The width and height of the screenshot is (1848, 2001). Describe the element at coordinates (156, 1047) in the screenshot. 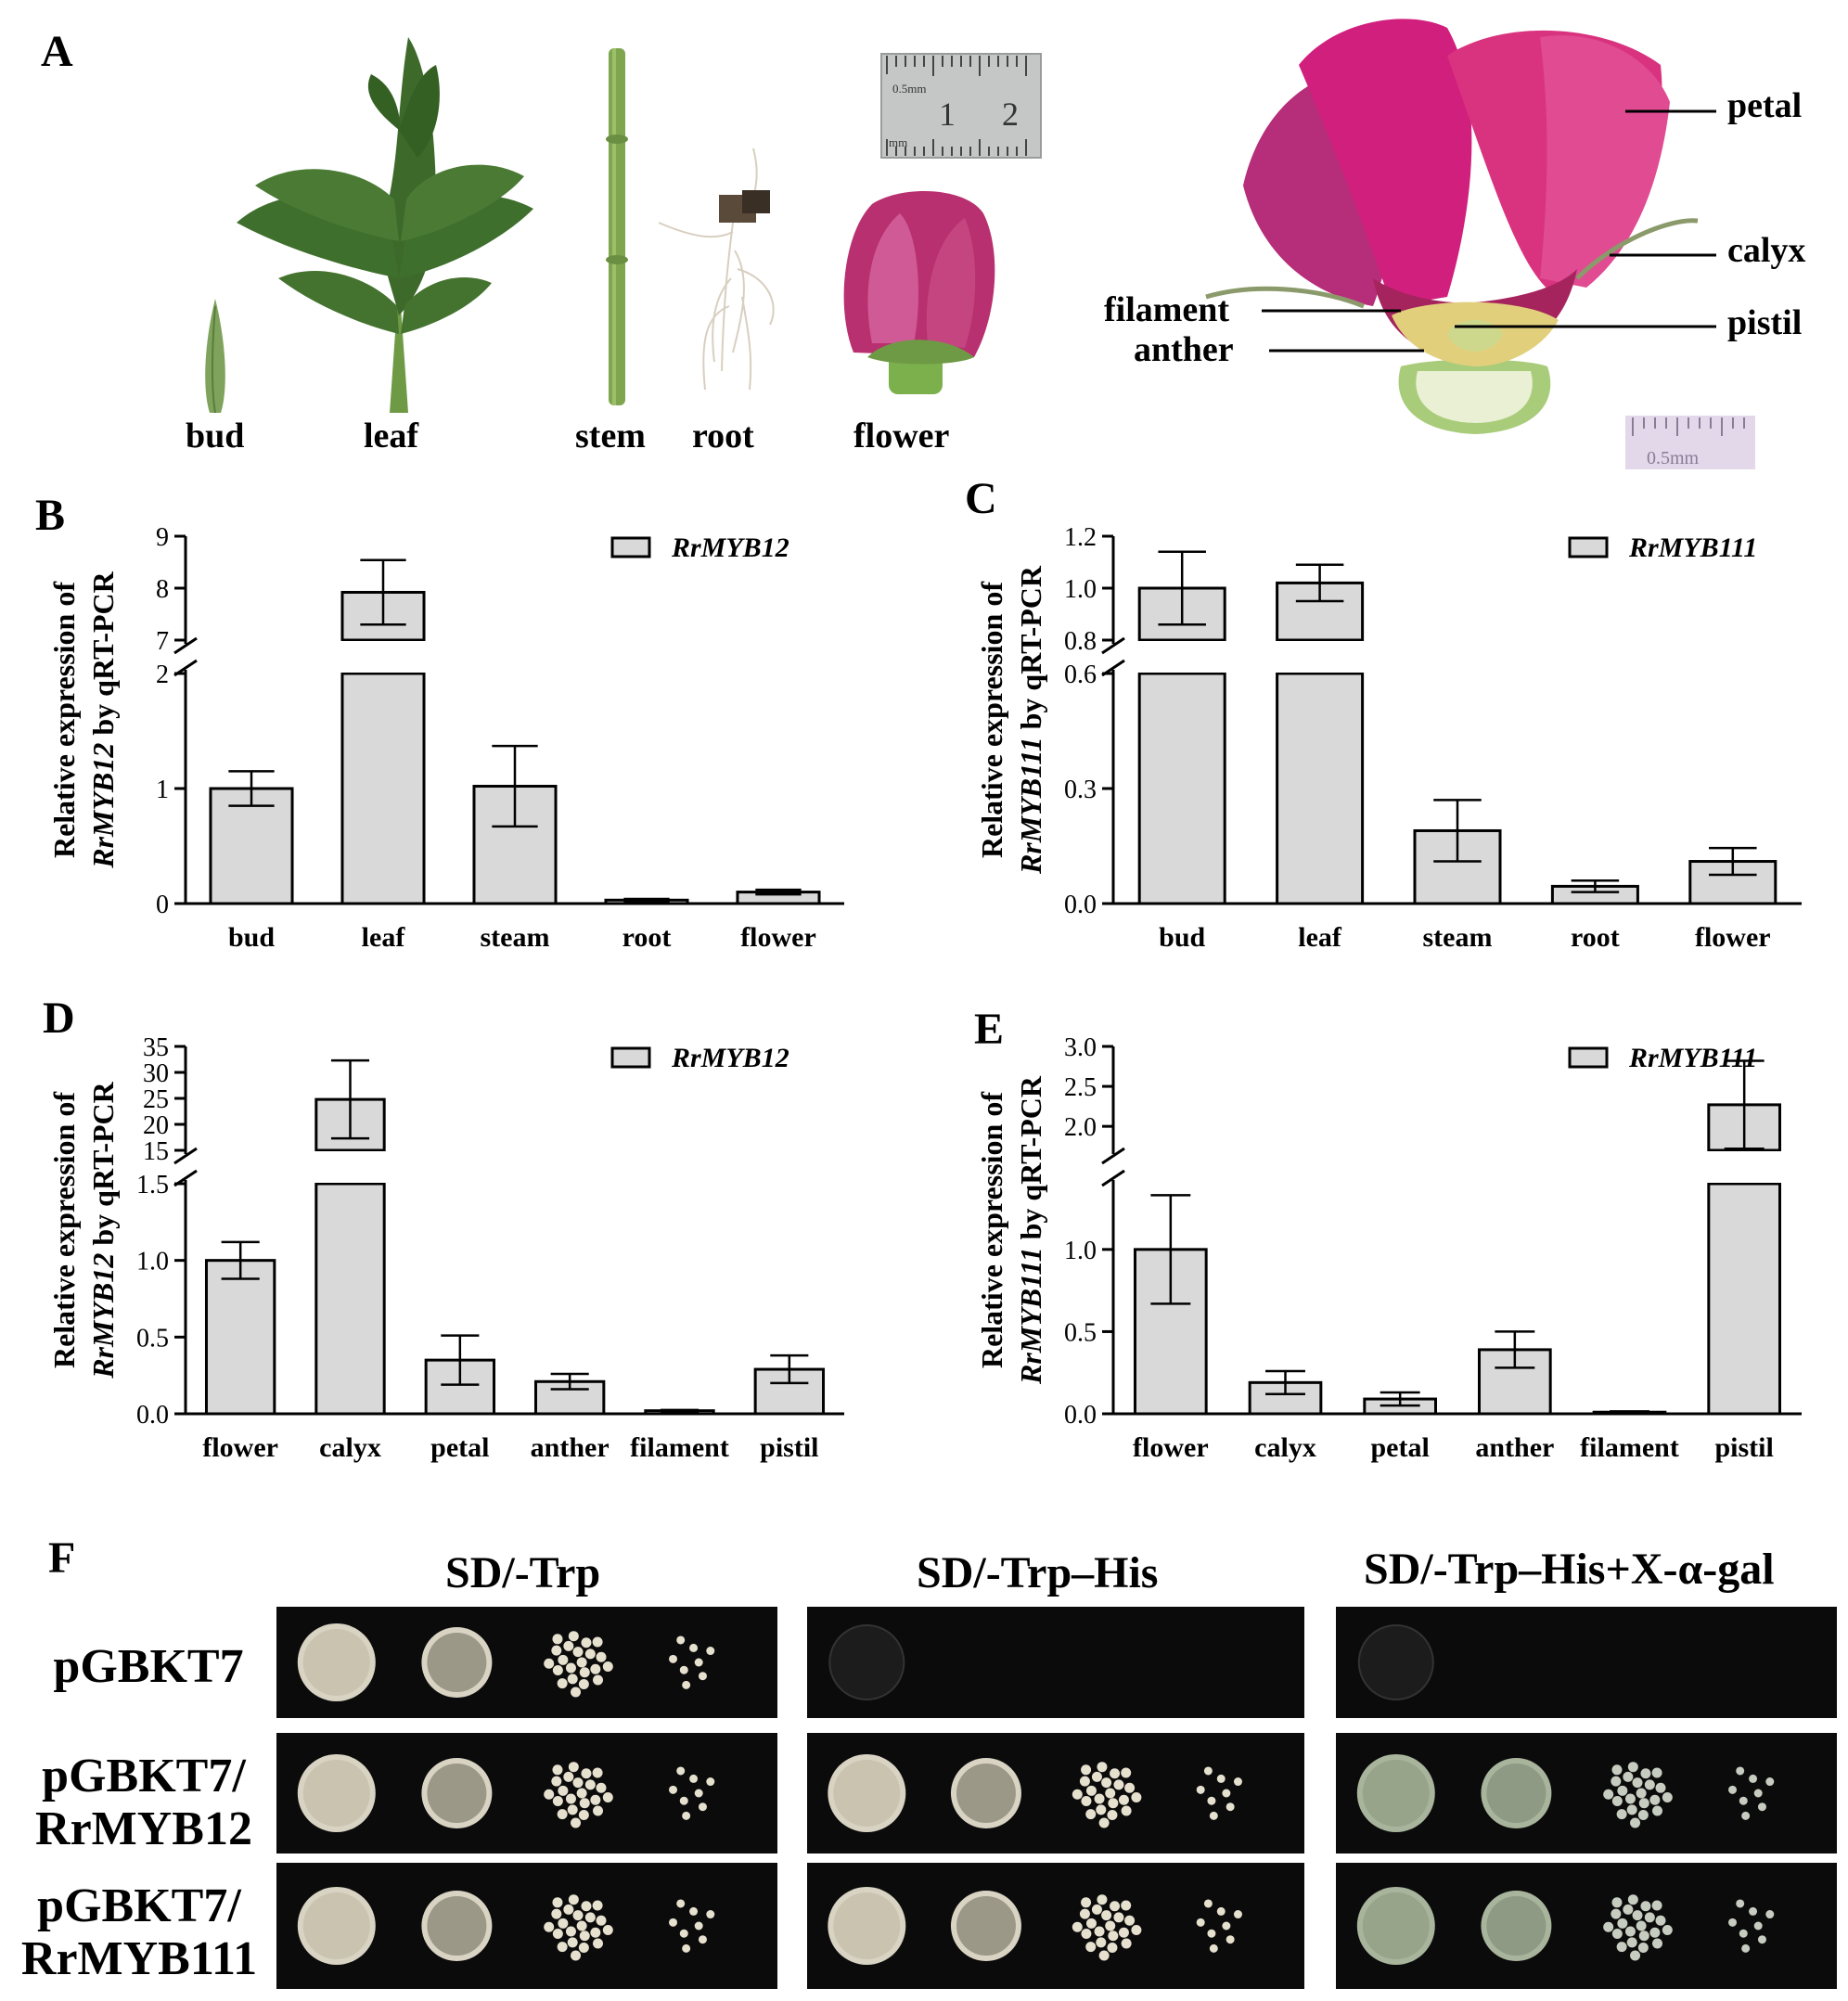

I see `y-tick-label: 35` at that location.